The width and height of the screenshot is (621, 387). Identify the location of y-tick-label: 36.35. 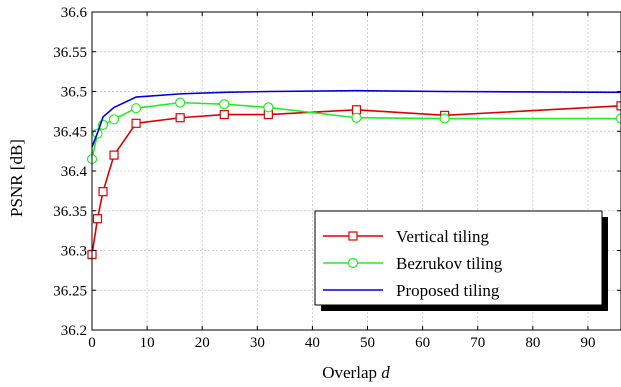
(70, 212).